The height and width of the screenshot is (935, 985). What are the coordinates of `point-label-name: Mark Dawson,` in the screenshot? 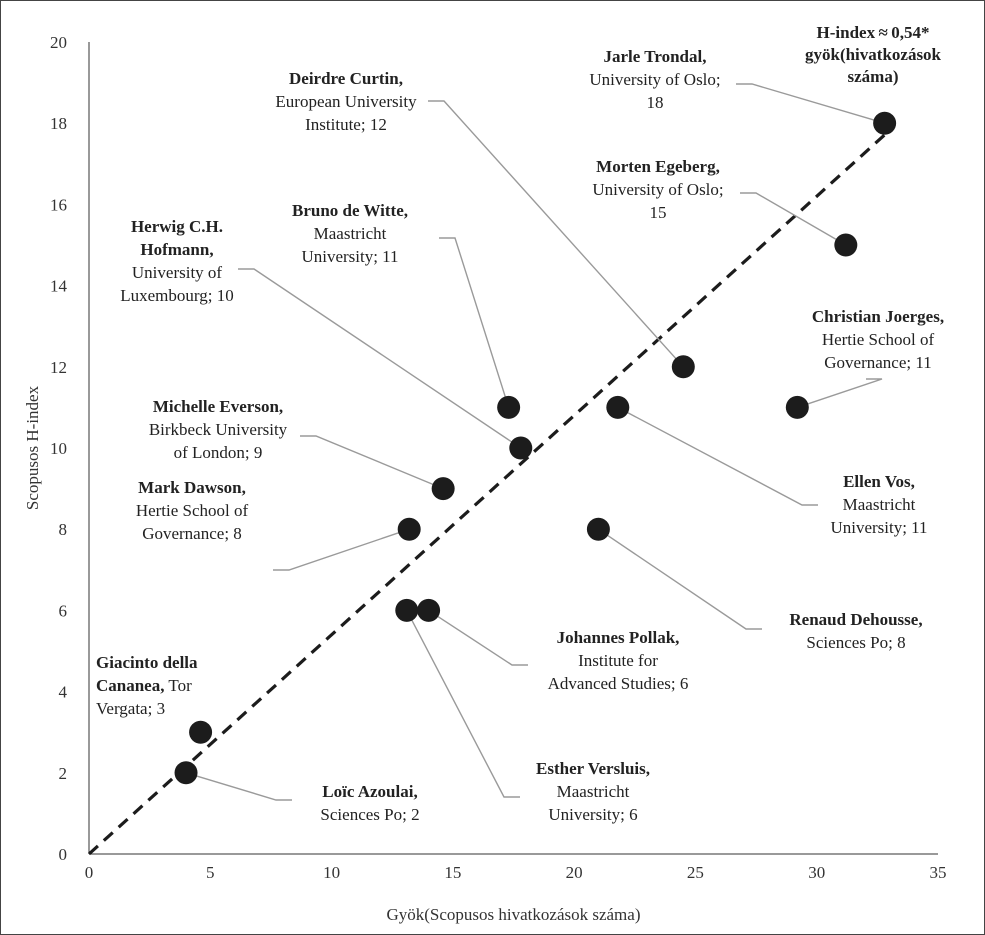 It's located at (192, 487).